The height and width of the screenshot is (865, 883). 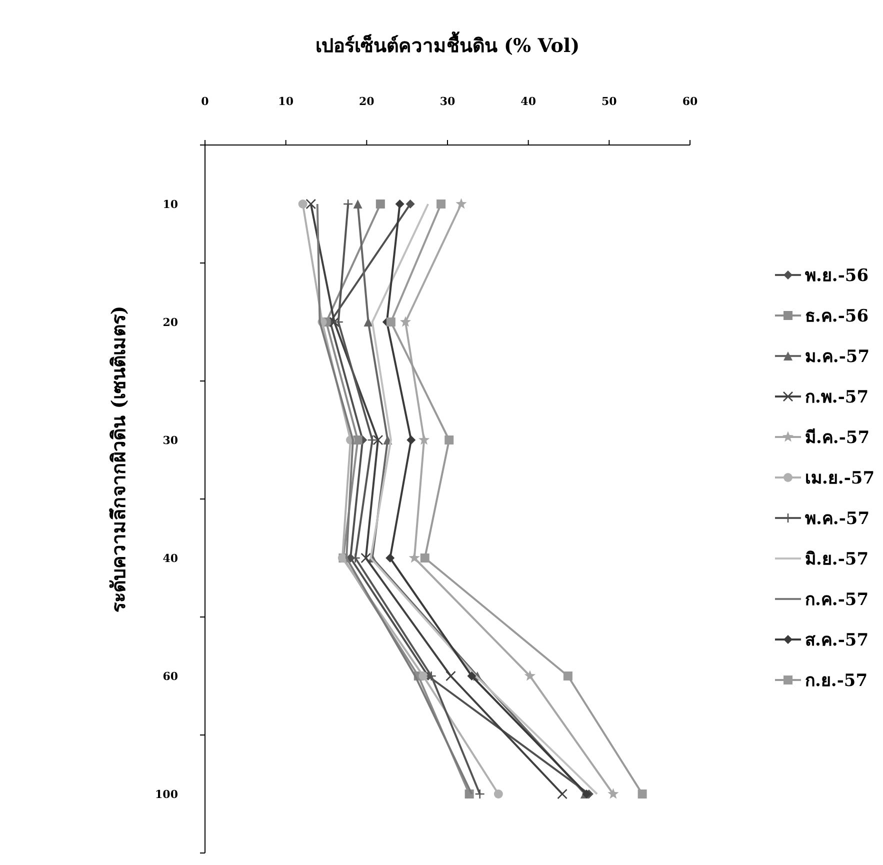 What do you see at coordinates (837, 560) in the screenshot?
I see `legend-label: มิ.ย.-57` at bounding box center [837, 560].